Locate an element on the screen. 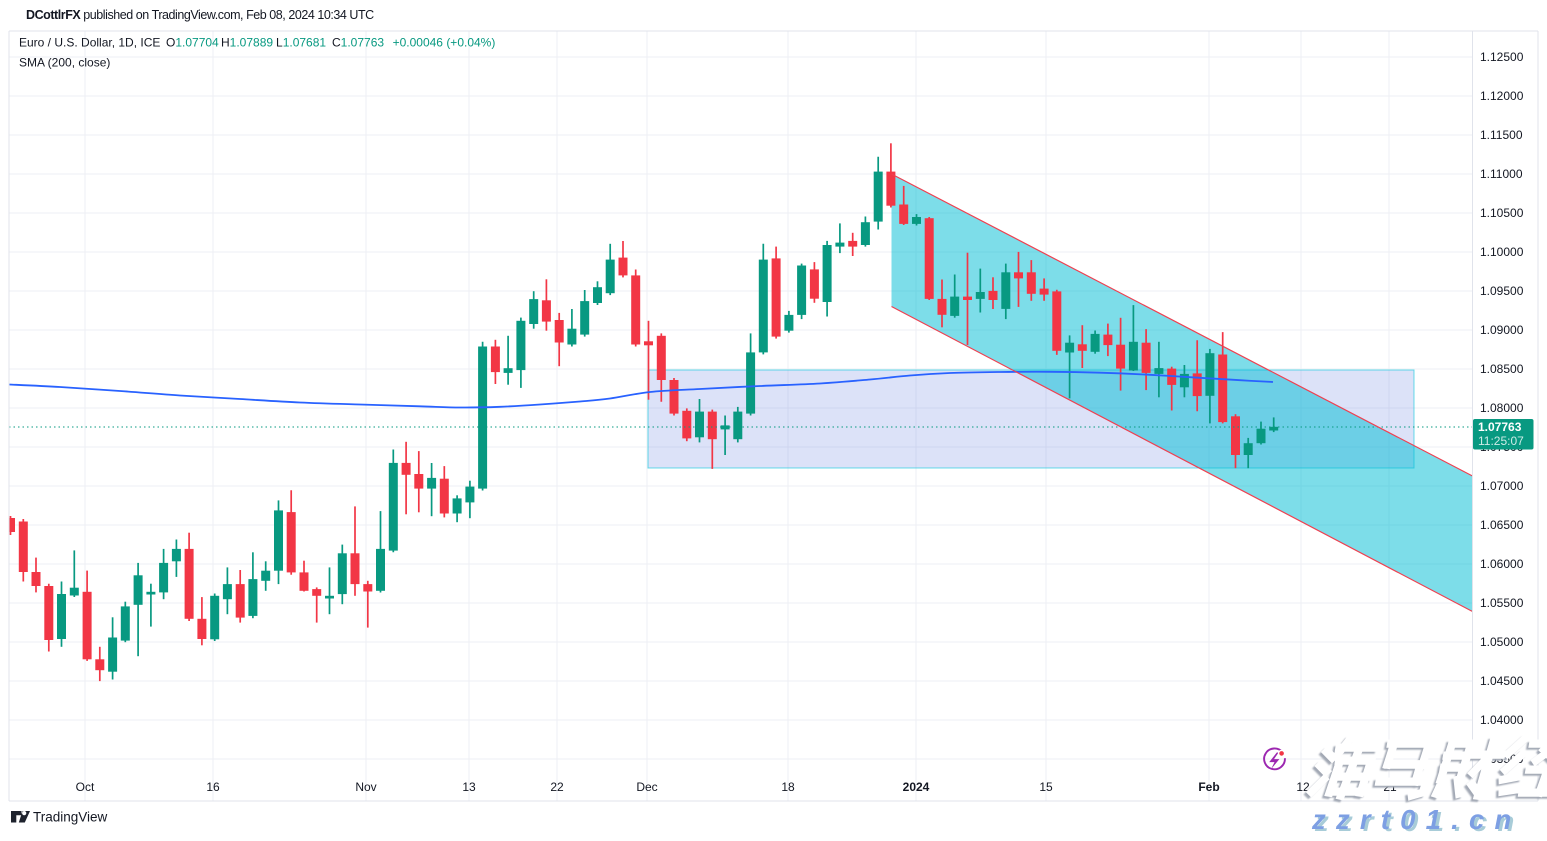  svg-text: 1.08000 is located at coordinates (1502, 408).